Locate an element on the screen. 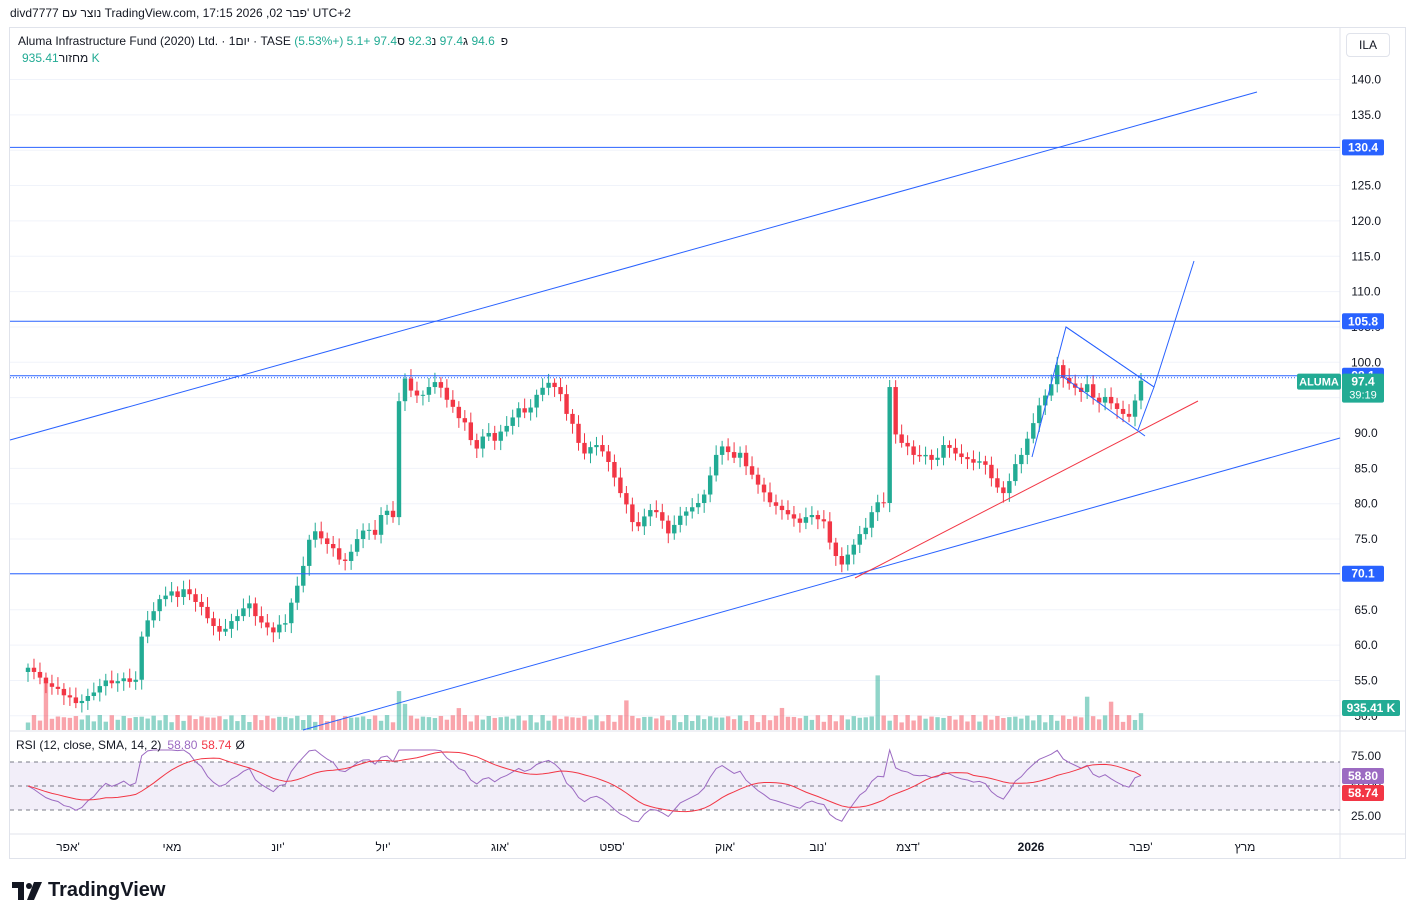 The image size is (1416, 921). price-tag-bg is located at coordinates (1363, 147).